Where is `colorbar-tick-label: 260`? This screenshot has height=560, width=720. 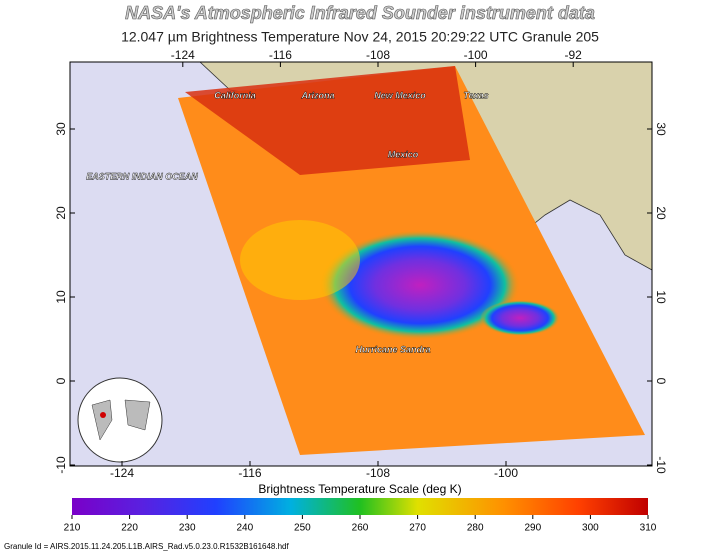 colorbar-tick-label: 260 is located at coordinates (360, 528).